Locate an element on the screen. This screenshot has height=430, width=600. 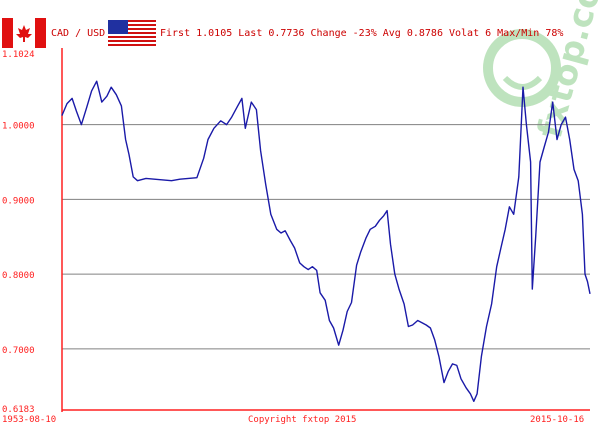
y-tick-label: 0.8000 is located at coordinates (18, 276).